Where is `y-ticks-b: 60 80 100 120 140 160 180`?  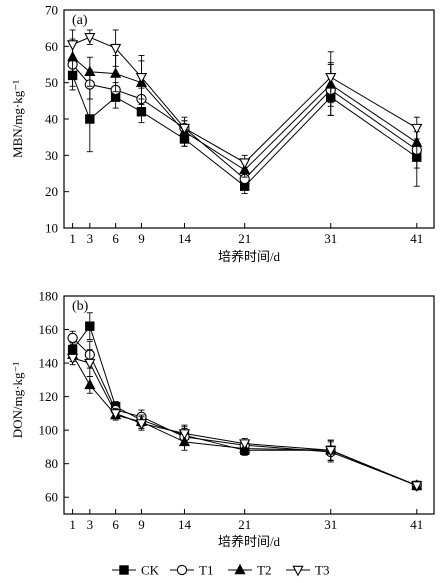
y-ticks-b: 60 80 100 120 140 160 180 is located at coordinates (54, 397).